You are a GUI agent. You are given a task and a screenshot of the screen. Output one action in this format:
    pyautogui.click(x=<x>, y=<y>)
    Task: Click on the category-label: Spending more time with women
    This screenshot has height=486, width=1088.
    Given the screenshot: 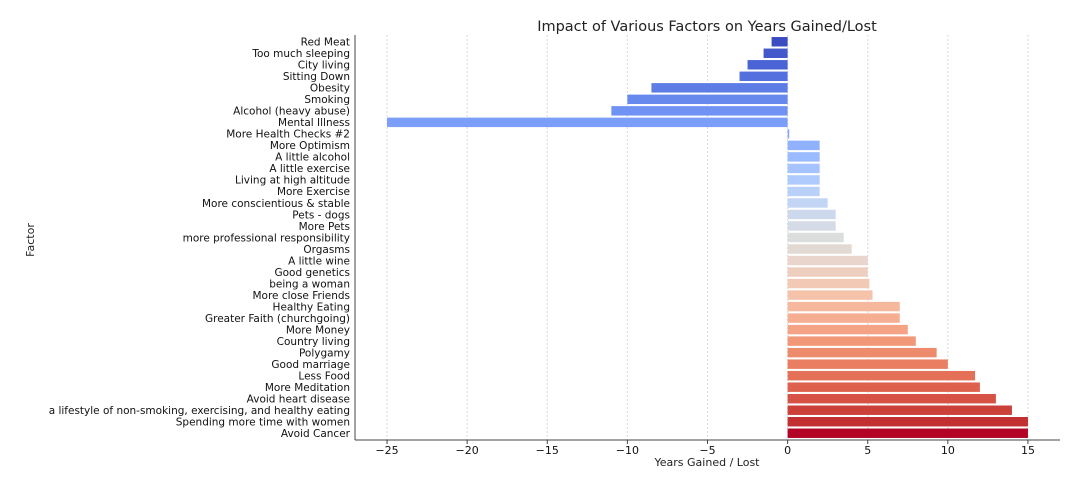 What is the action you would take?
    pyautogui.click(x=263, y=423)
    